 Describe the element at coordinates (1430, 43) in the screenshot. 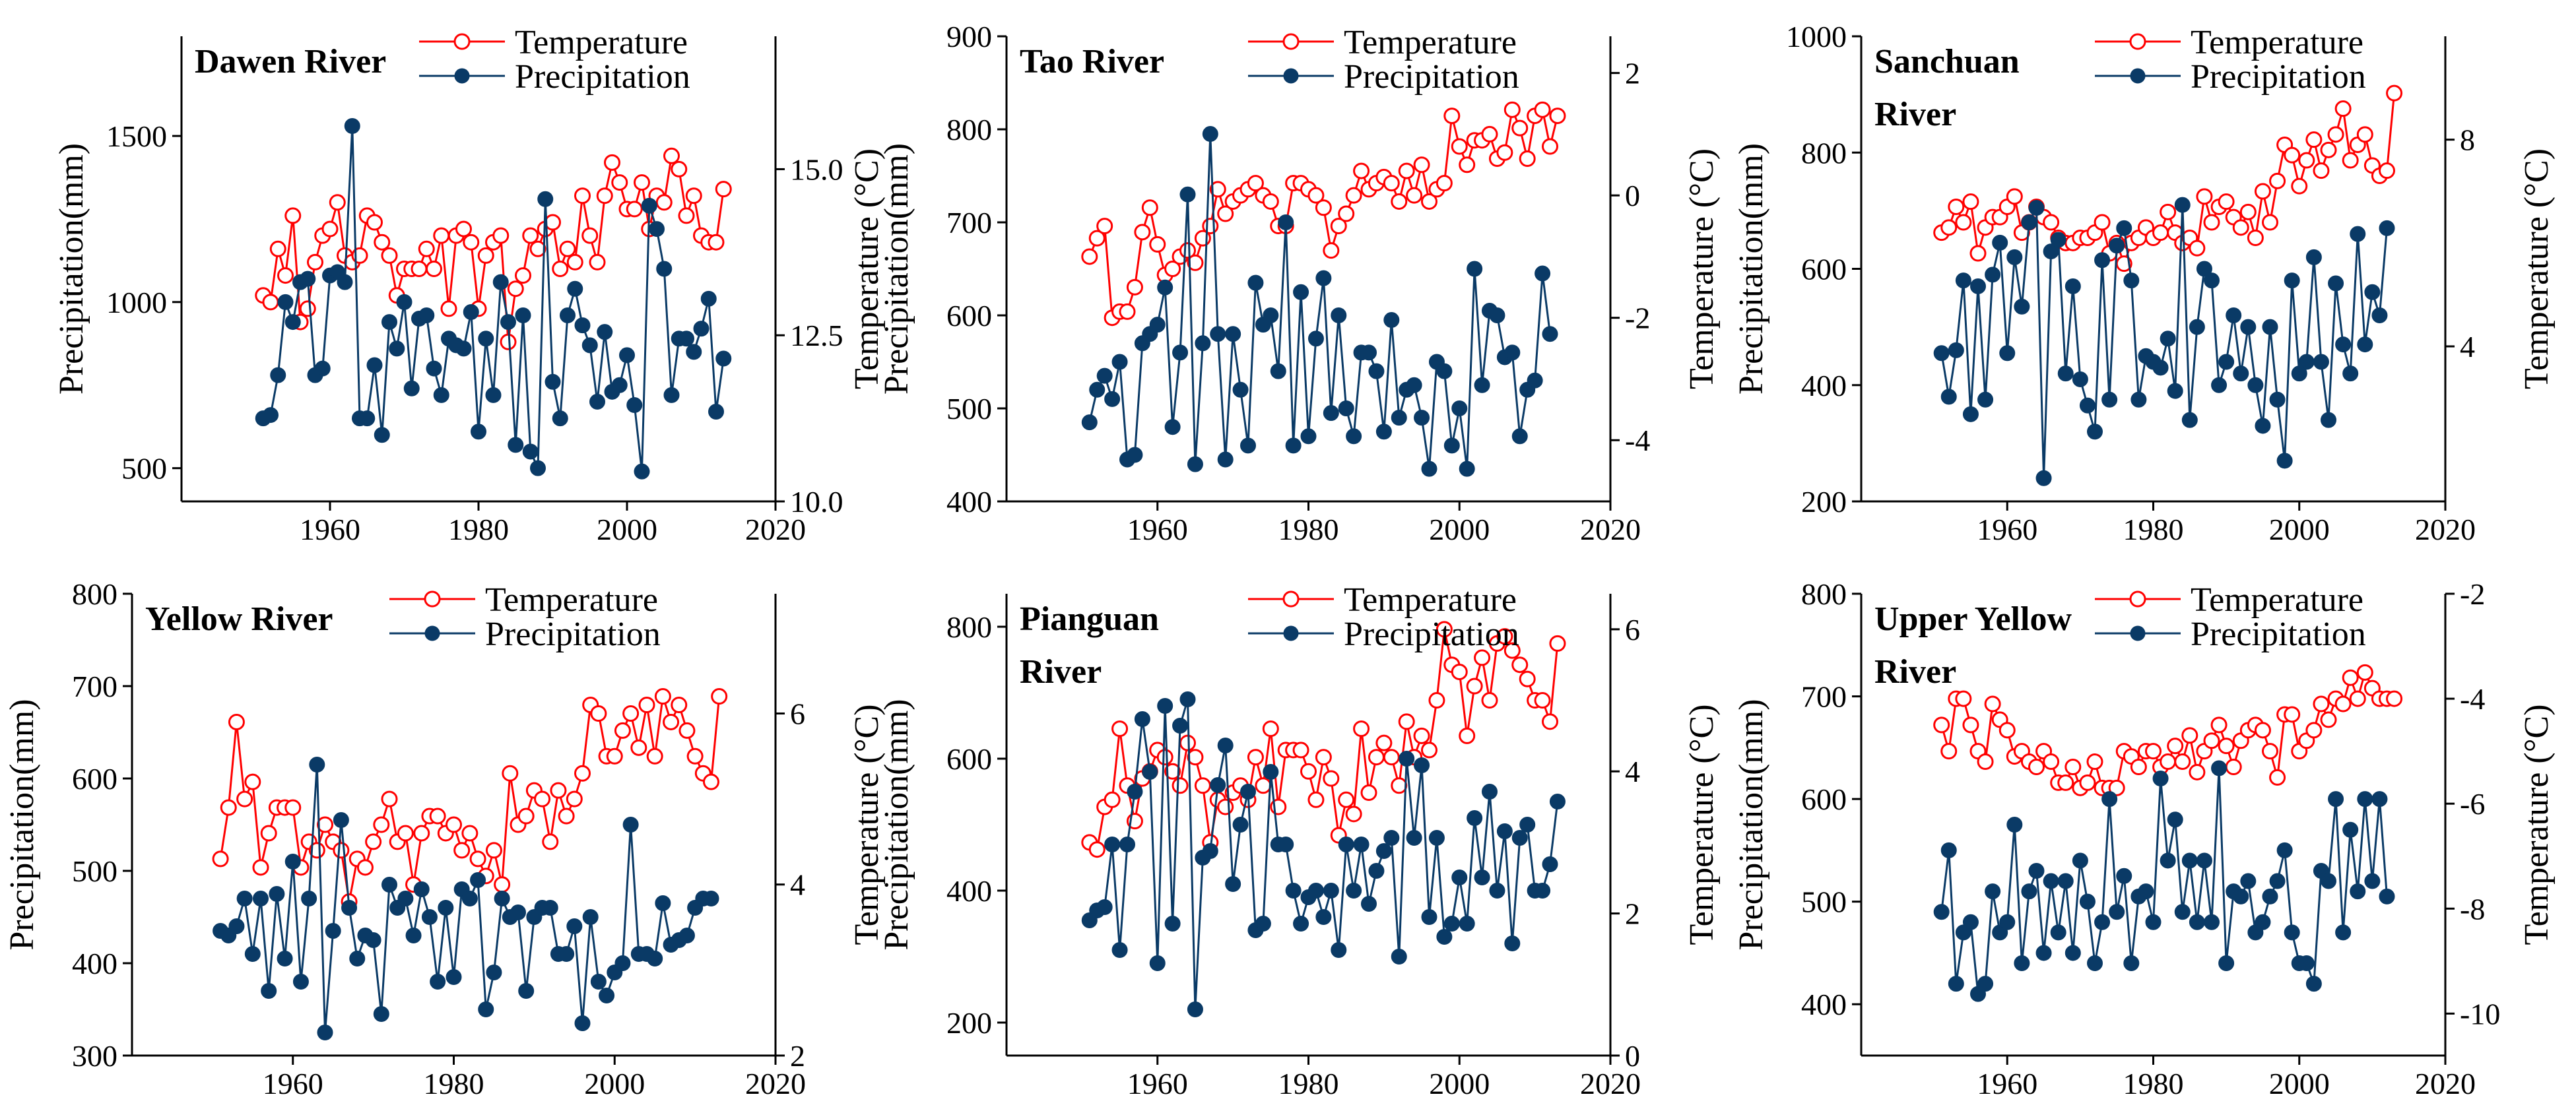

I see `legend-temperature-label: Temperature` at that location.